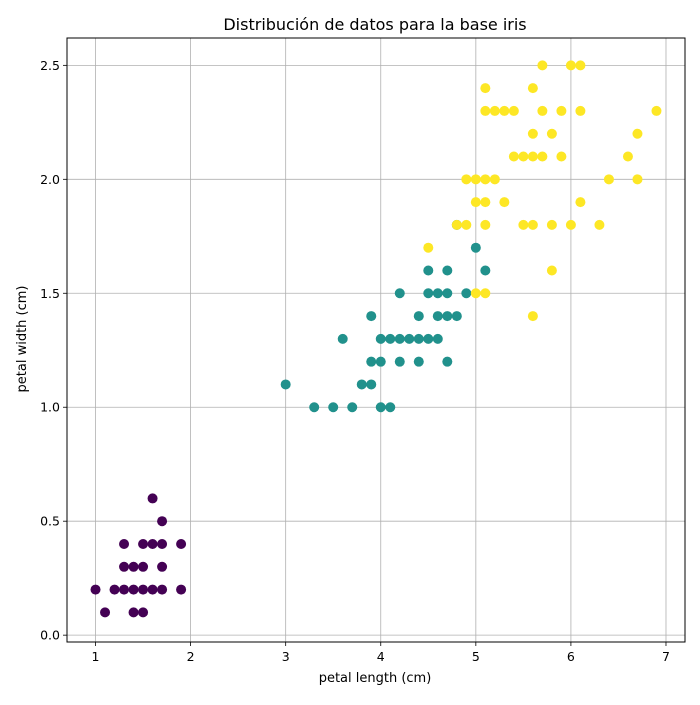  Describe the element at coordinates (50, 65) in the screenshot. I see `y-tick-label: 2.5` at that location.